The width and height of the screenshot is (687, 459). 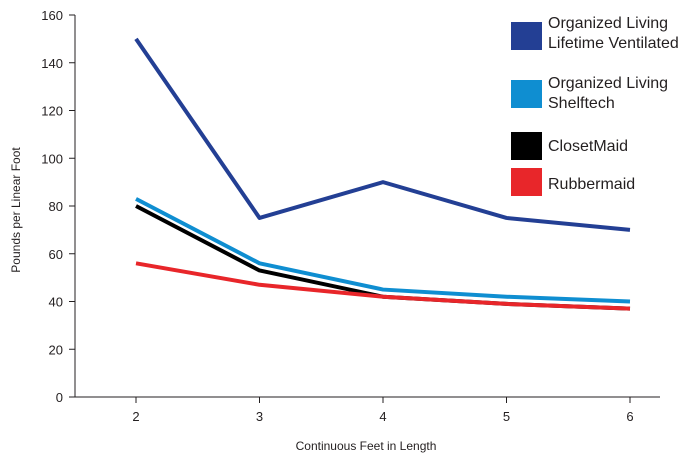 What do you see at coordinates (52, 111) in the screenshot?
I see `y-tick-label: 120` at bounding box center [52, 111].